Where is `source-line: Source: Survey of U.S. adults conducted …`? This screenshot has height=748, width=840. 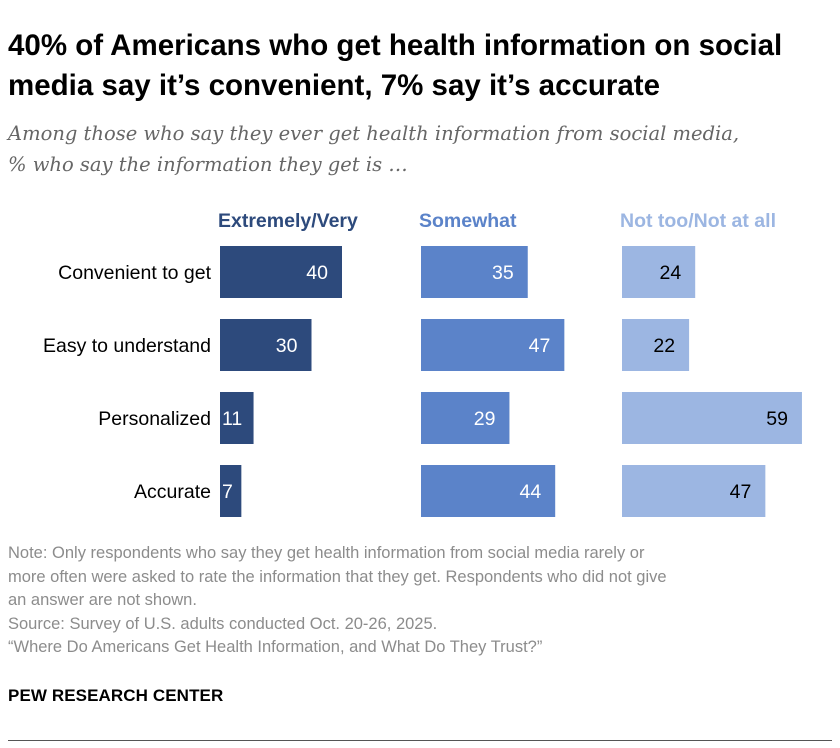
source-line: Source: Survey of U.S. adults conducted … is located at coordinates (223, 623).